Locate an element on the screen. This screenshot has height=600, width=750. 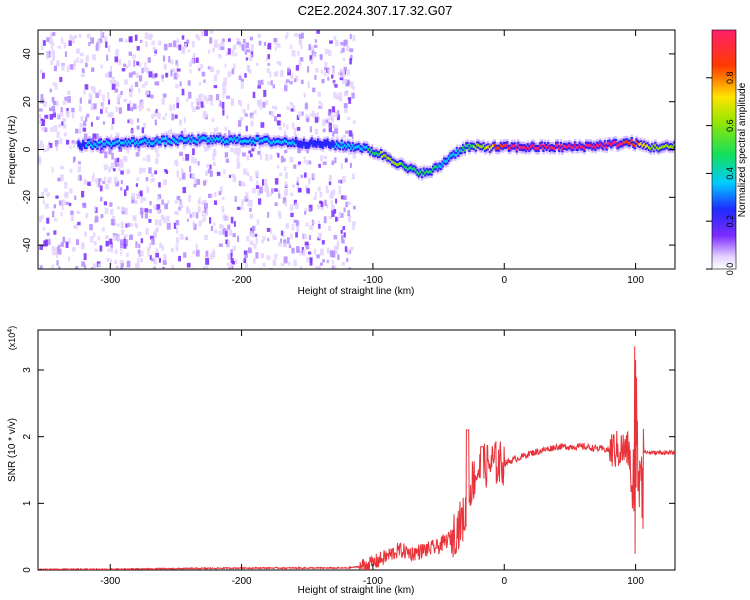
colorbar-tick-label: 0.8 is located at coordinates (730, 78).